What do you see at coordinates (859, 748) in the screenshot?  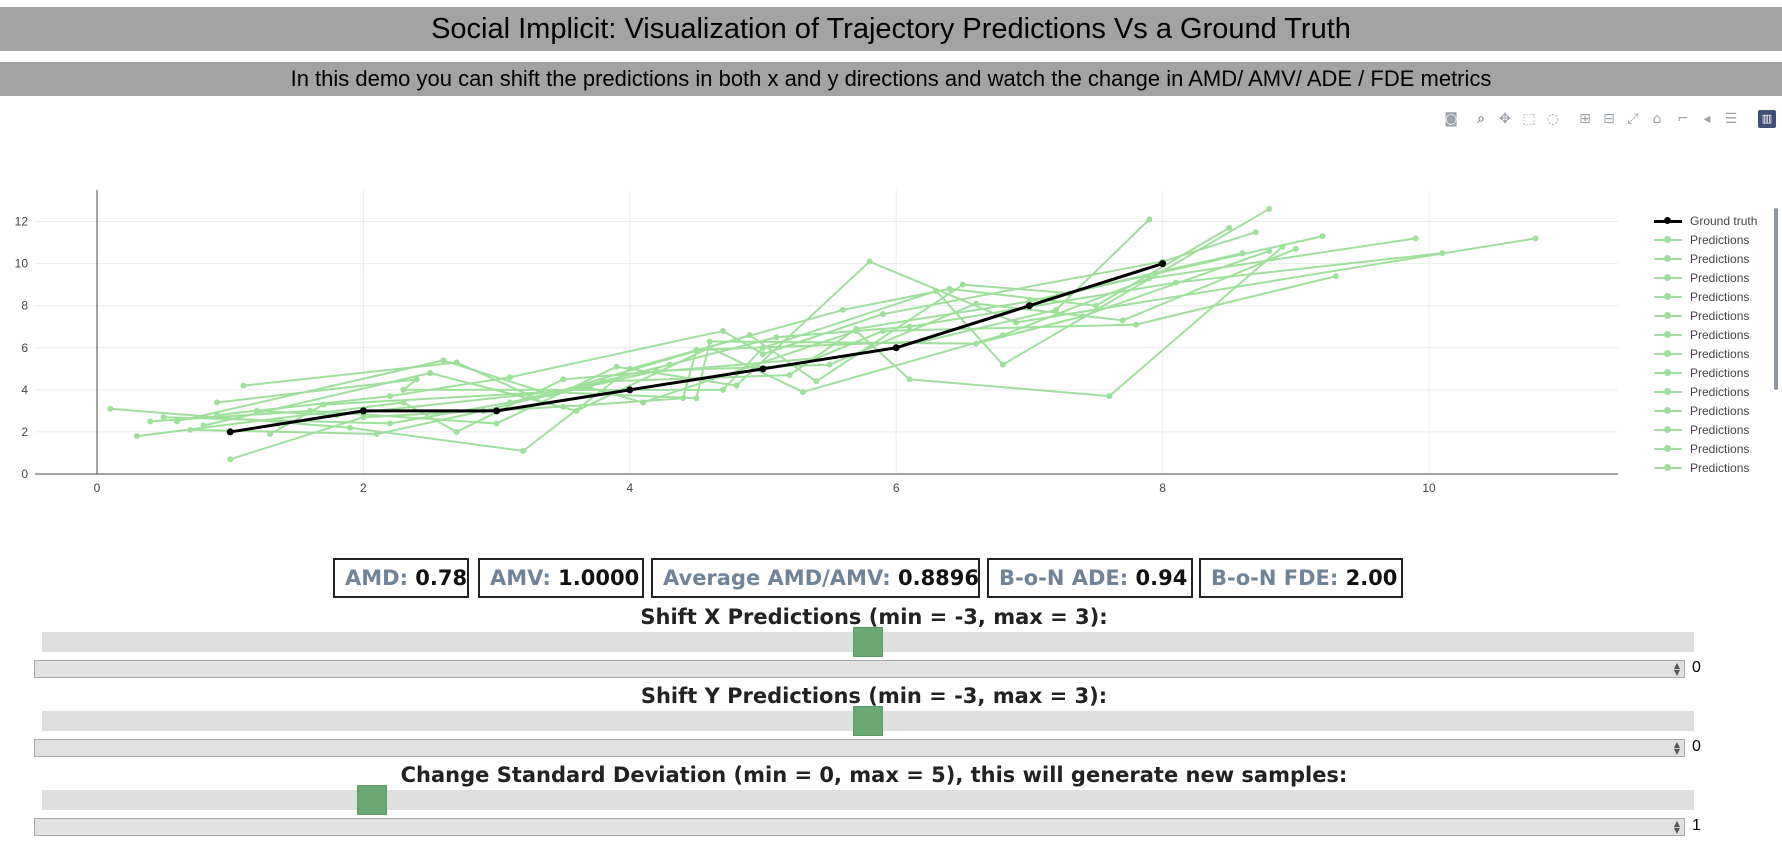 I see `shift-y-number-input: ▲ ▼` at bounding box center [859, 748].